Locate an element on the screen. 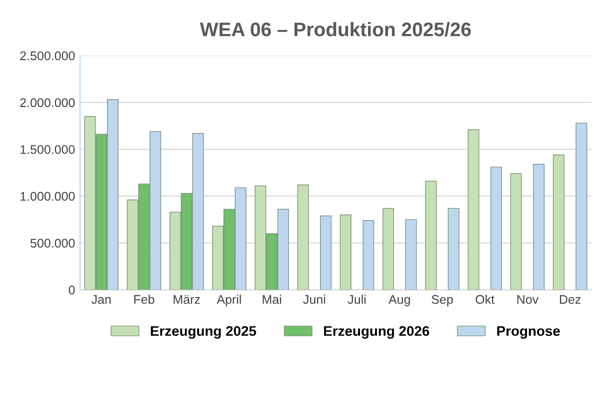 Image resolution: width=616 pixels, height=397 pixels. legend-label: Erzeugung 2026 is located at coordinates (377, 332).